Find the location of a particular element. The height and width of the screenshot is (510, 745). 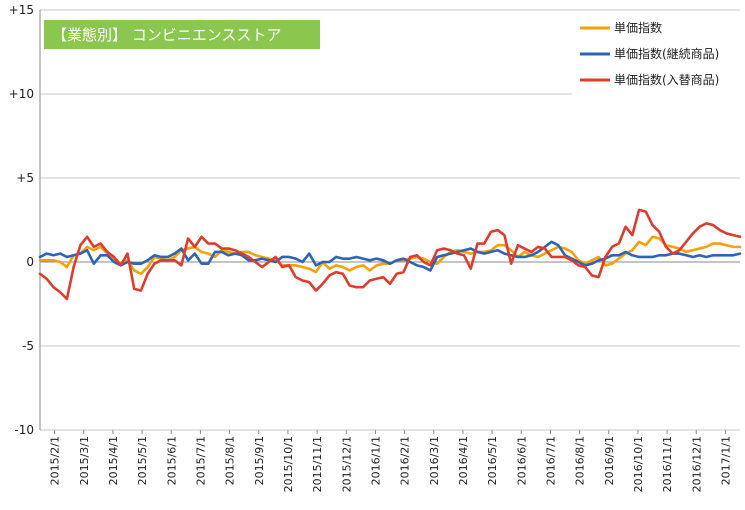

legend-label-2: 単価指数(継続商品) is located at coordinates (666, 53).